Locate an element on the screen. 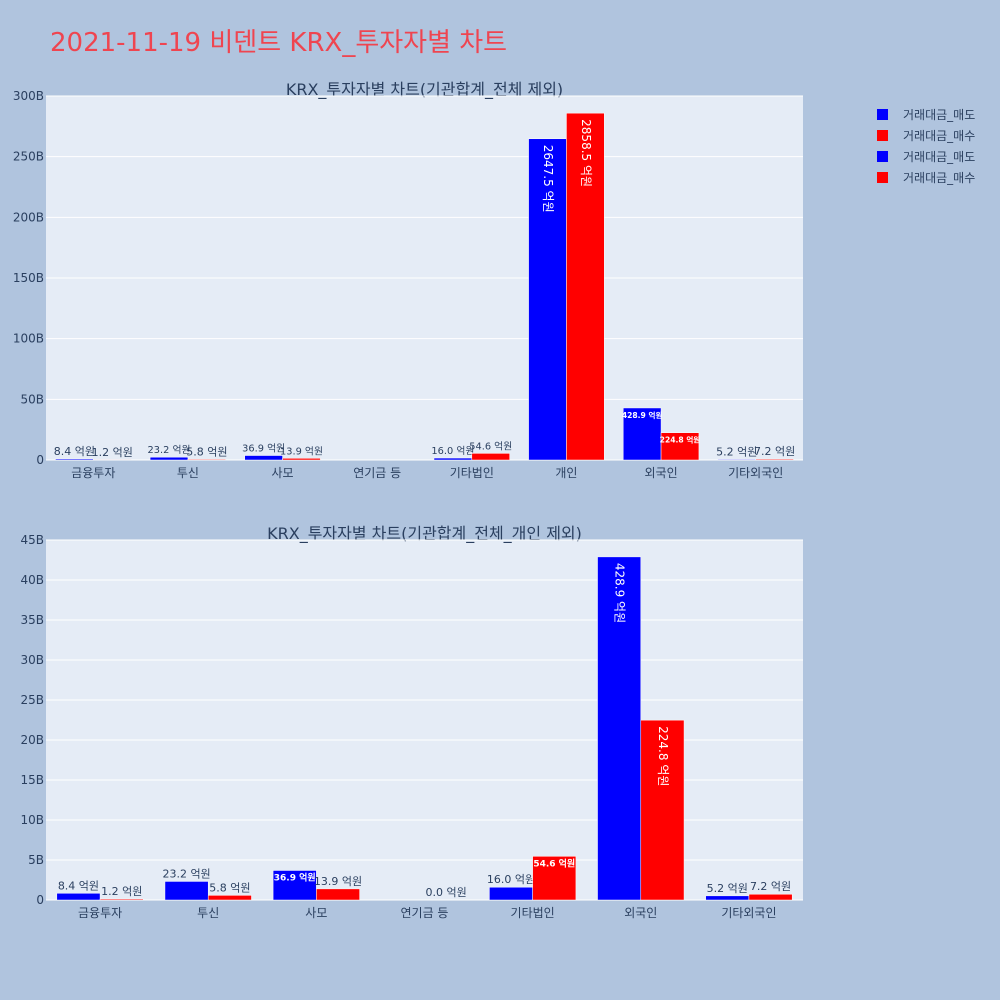 This screenshot has height=1000, width=1000. x-tick-label: 개인 is located at coordinates (566, 473).